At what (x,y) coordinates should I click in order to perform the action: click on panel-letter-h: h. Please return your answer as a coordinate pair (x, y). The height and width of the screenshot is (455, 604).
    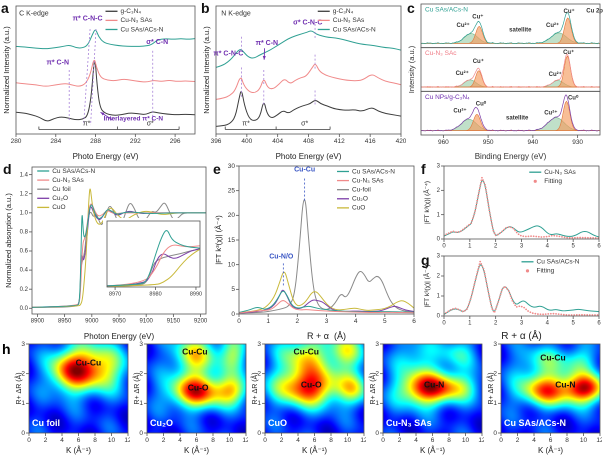
    Looking at the image, I should click on (6, 349).